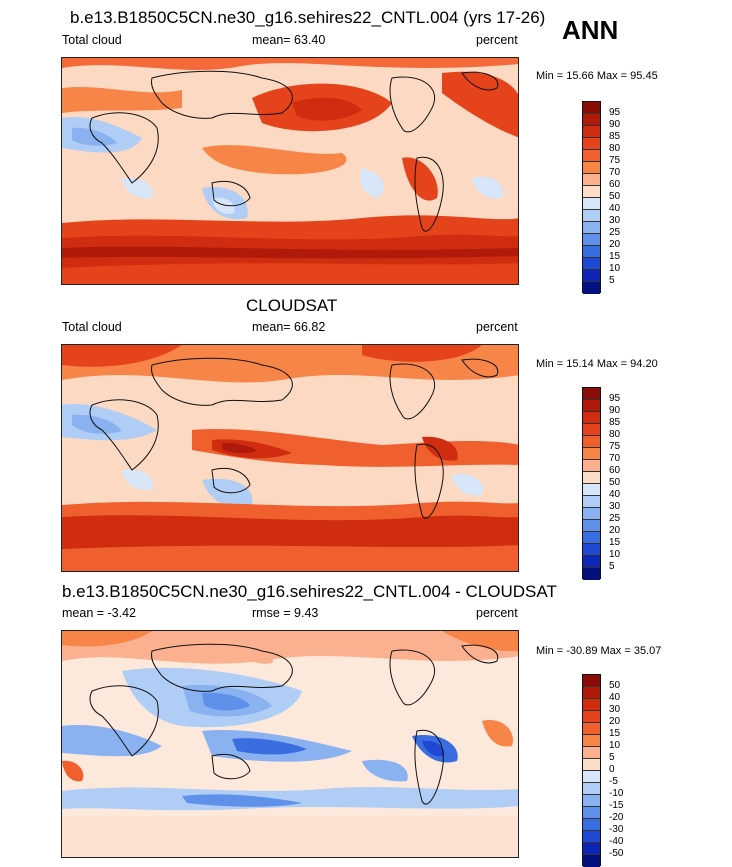  Describe the element at coordinates (597, 76) in the screenshot. I see `panel1-minmax: Min = 15.66 Max = 95.45` at that location.